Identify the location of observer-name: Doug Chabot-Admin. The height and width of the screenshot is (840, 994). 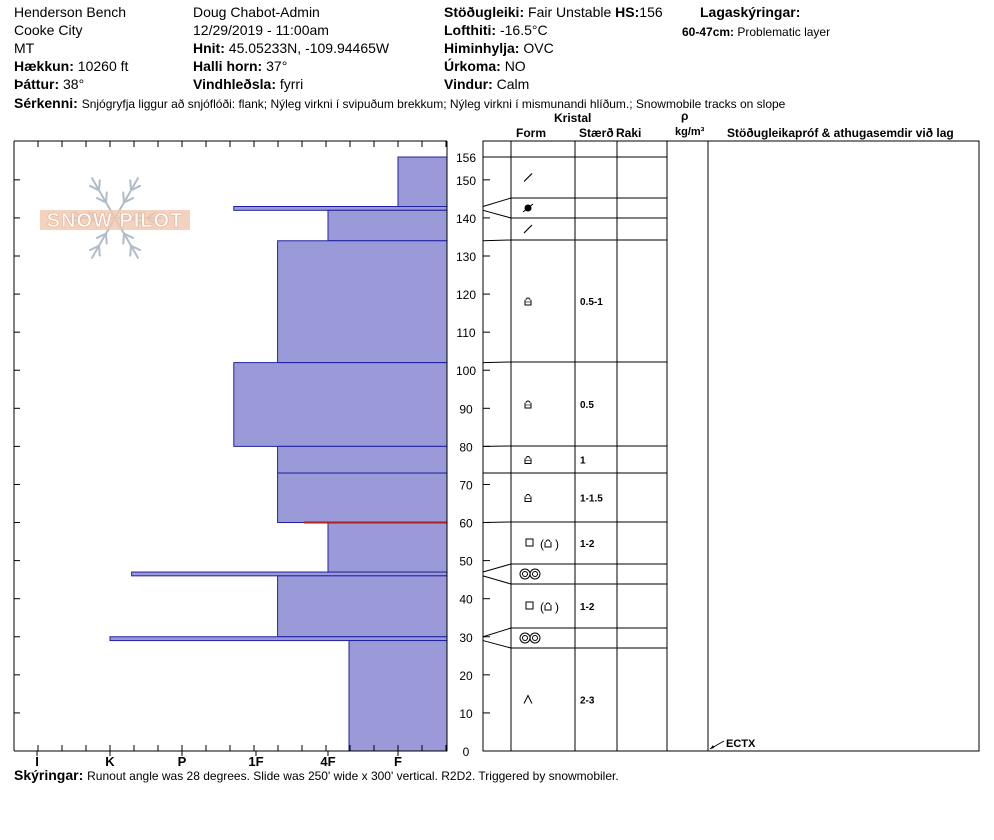
(256, 12).